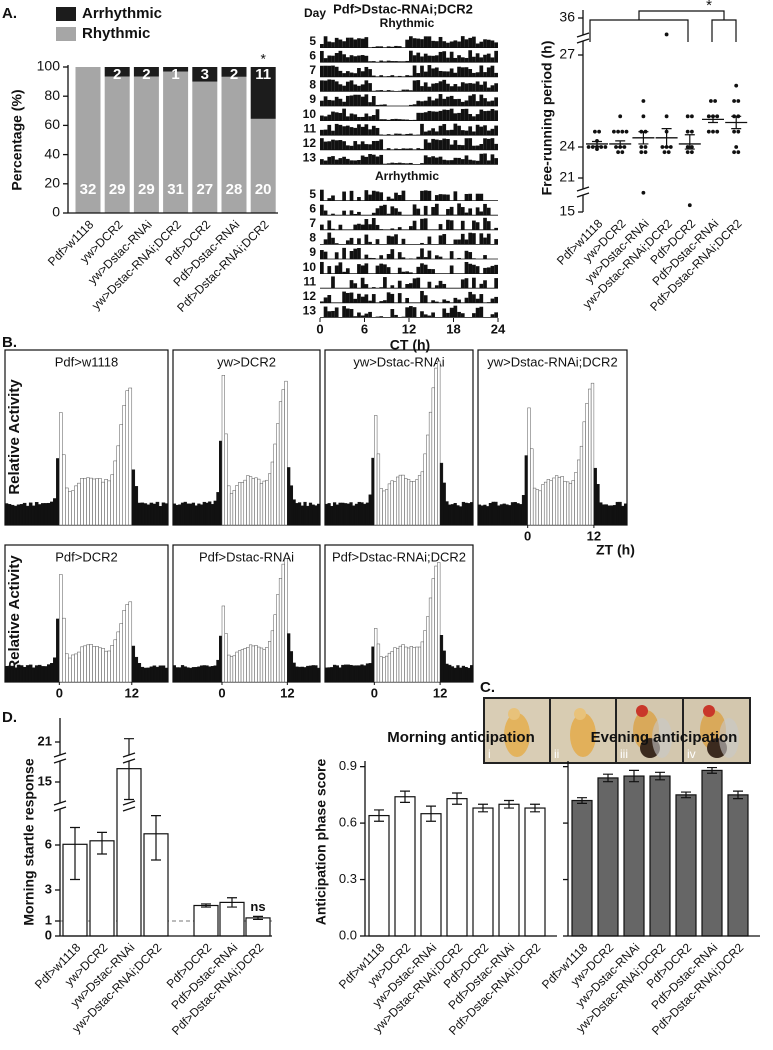  I want to click on count-label: 3, so click(205, 74).